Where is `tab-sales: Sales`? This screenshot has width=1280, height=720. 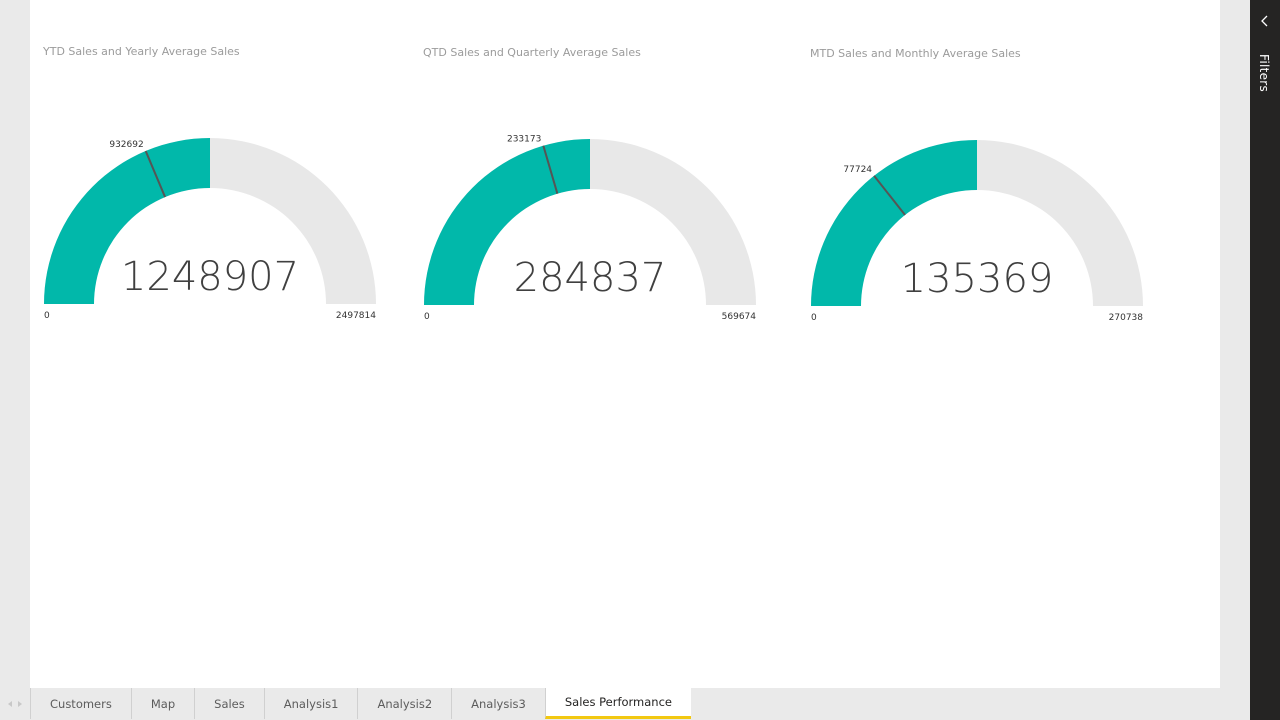 tab-sales: Sales is located at coordinates (229, 703).